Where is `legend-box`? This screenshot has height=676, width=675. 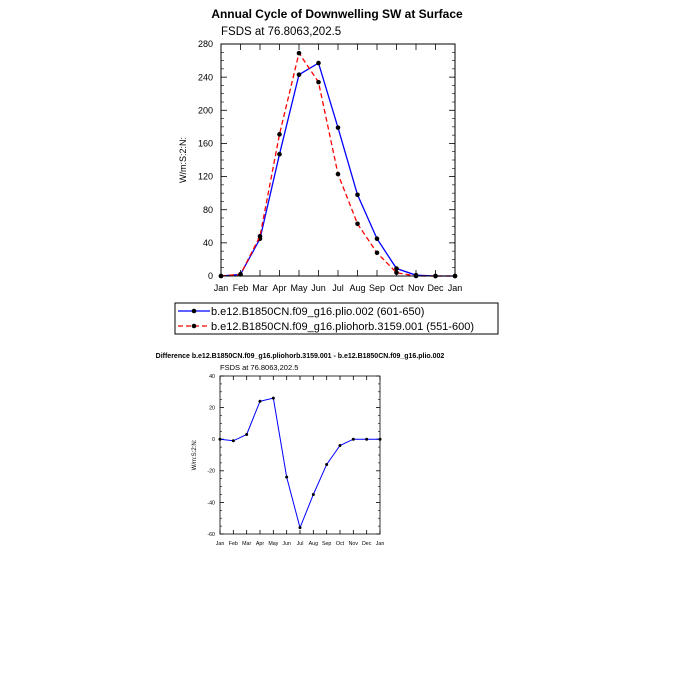 legend-box is located at coordinates (336, 318).